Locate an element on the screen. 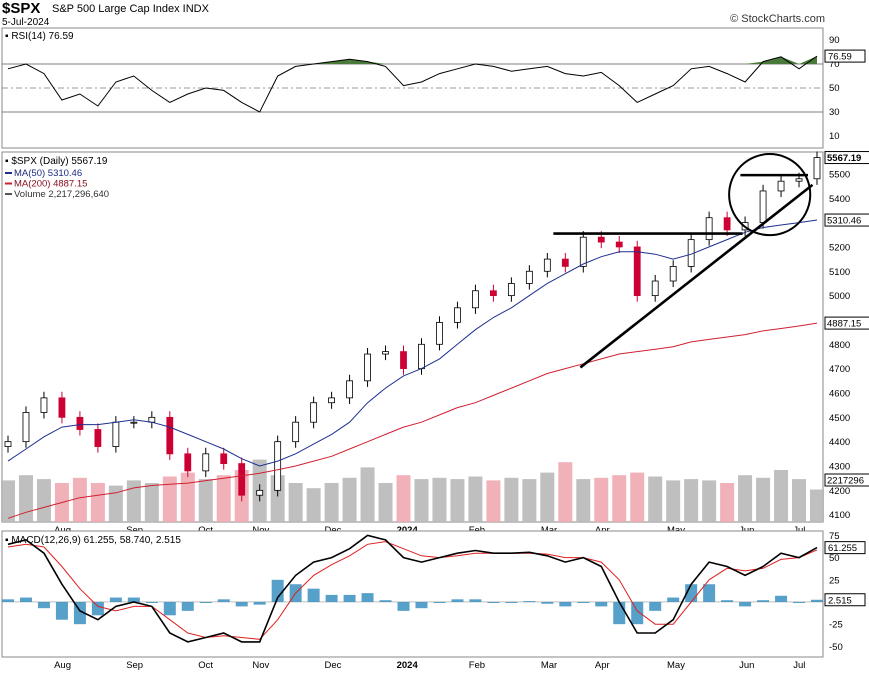 The image size is (869, 673). macd-tick-label: 25 is located at coordinates (834, 580).